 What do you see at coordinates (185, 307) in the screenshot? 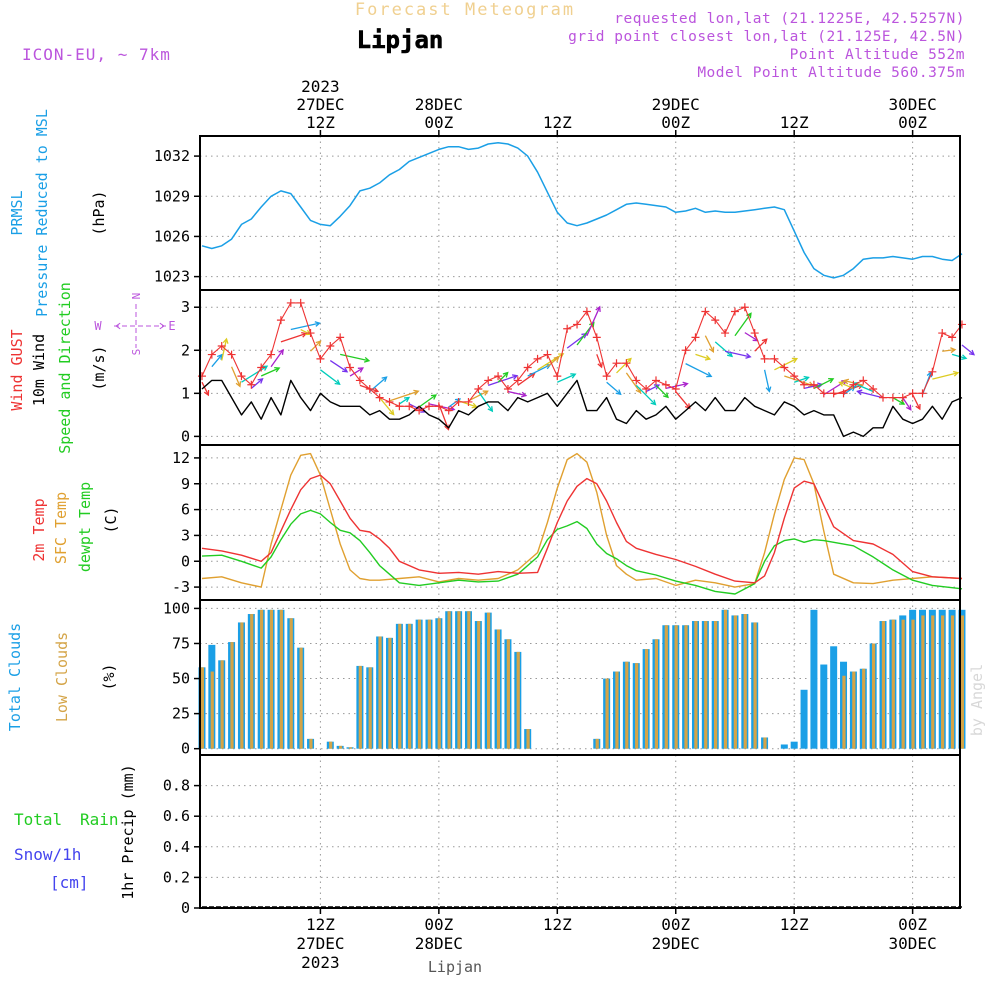
I see `y-tick-label: 3` at bounding box center [185, 307].